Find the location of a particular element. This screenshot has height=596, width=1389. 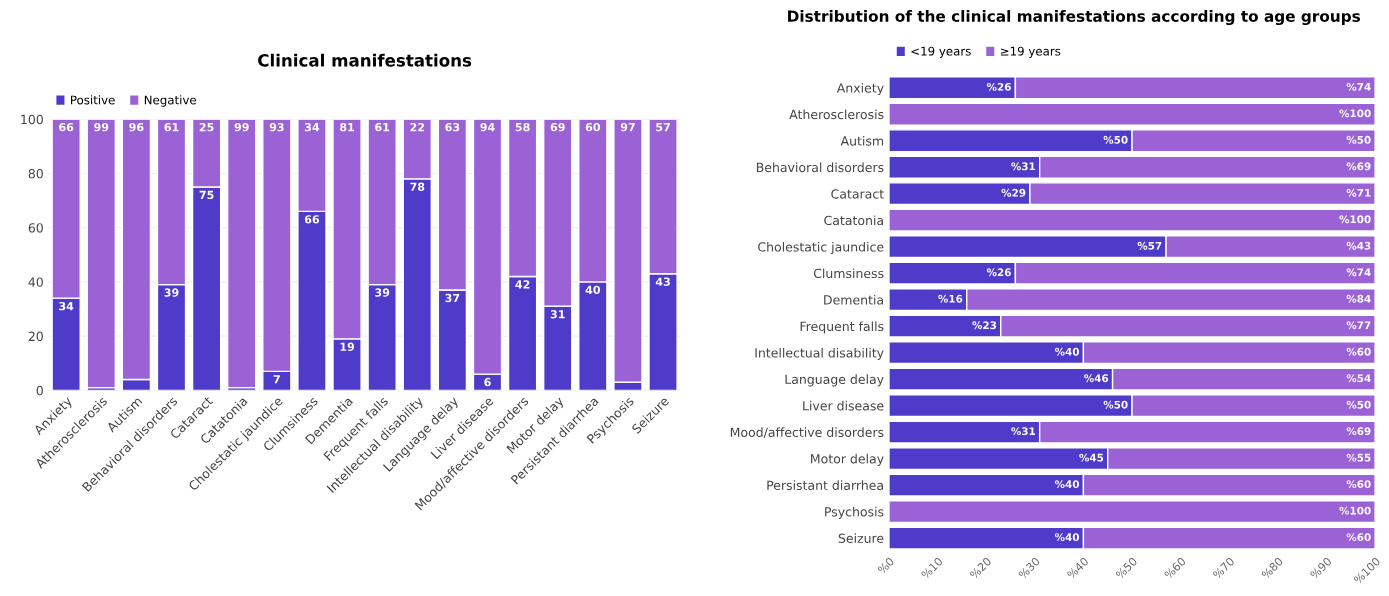

data-label: 69 is located at coordinates (557, 127).